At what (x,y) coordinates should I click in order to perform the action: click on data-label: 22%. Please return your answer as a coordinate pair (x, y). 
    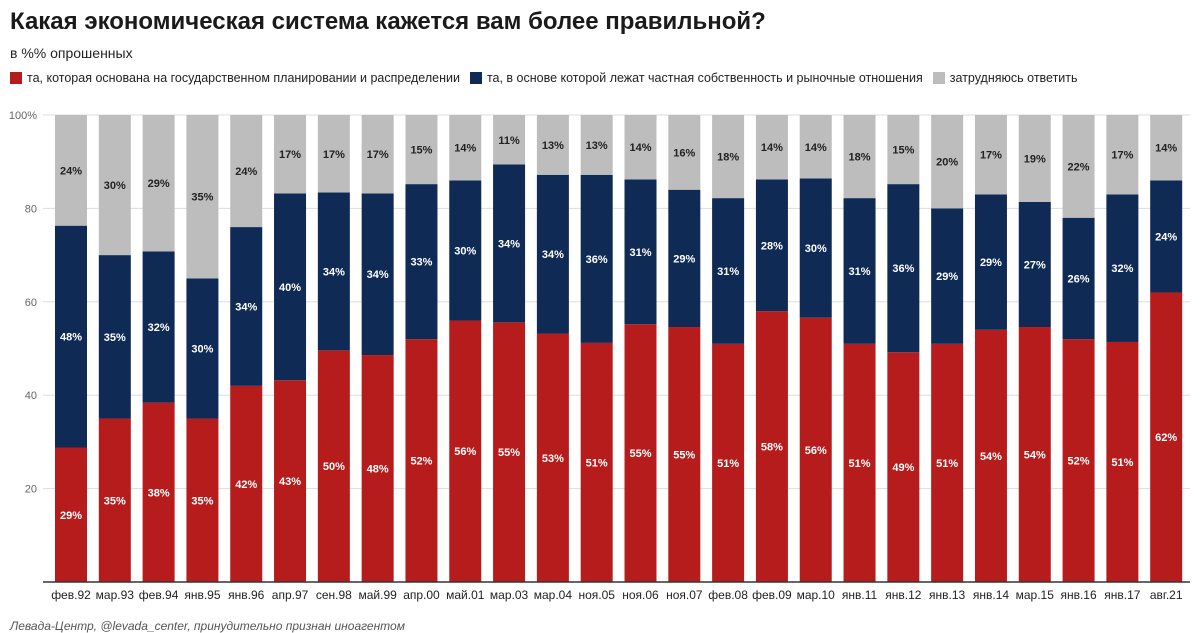
    Looking at the image, I should click on (1079, 167).